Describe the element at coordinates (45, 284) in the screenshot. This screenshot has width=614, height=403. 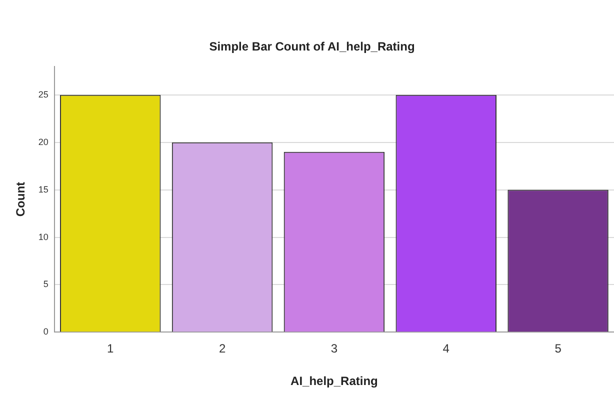
I see `y-tick-label: 5` at that location.